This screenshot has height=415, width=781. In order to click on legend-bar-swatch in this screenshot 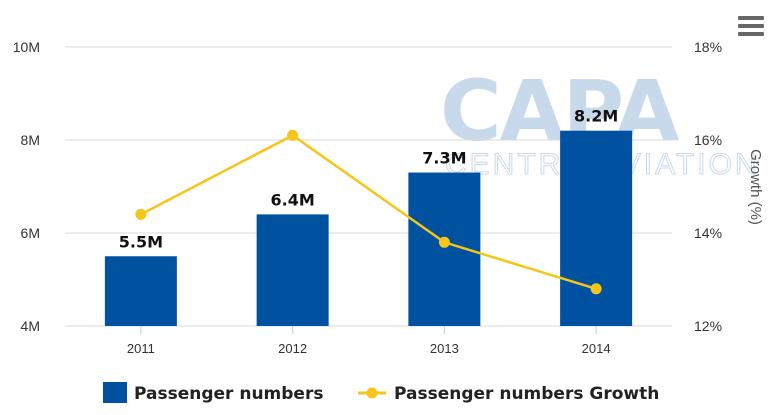, I will do `click(115, 392)`.